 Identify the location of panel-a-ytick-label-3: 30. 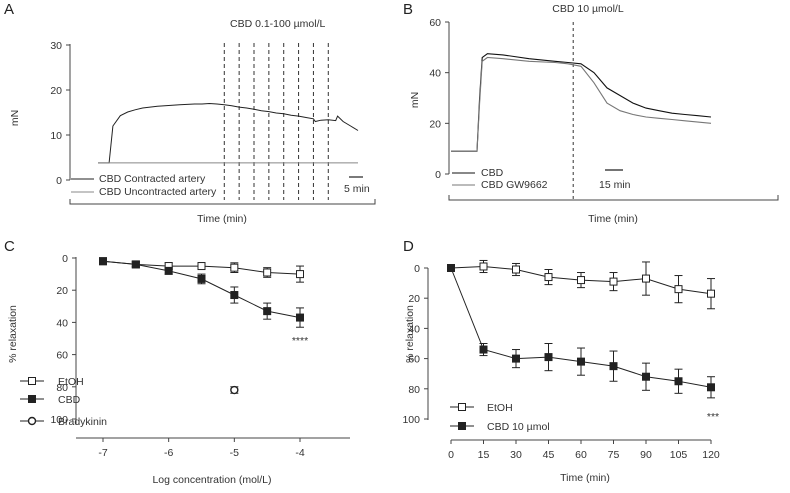
(56, 46).